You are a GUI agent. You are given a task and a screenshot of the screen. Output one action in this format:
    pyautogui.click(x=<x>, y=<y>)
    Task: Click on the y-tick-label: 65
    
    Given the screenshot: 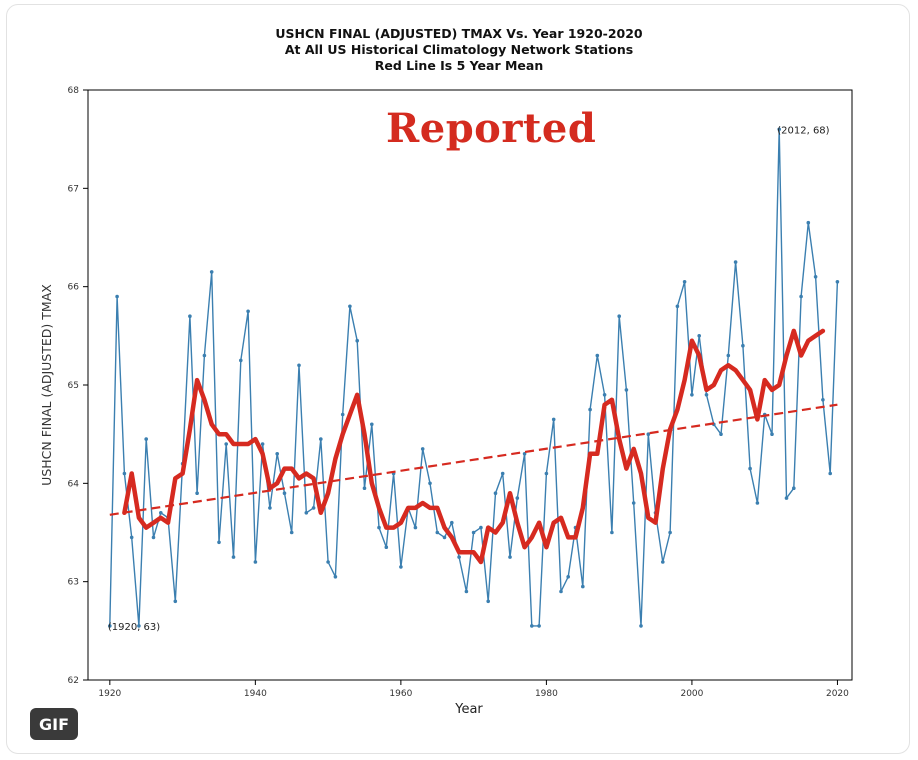 What is the action you would take?
    pyautogui.click(x=73, y=386)
    